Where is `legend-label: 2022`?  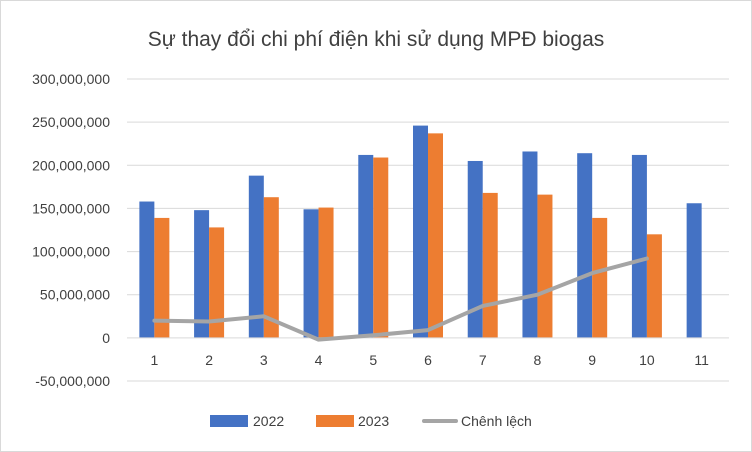 legend-label: 2022 is located at coordinates (268, 421).